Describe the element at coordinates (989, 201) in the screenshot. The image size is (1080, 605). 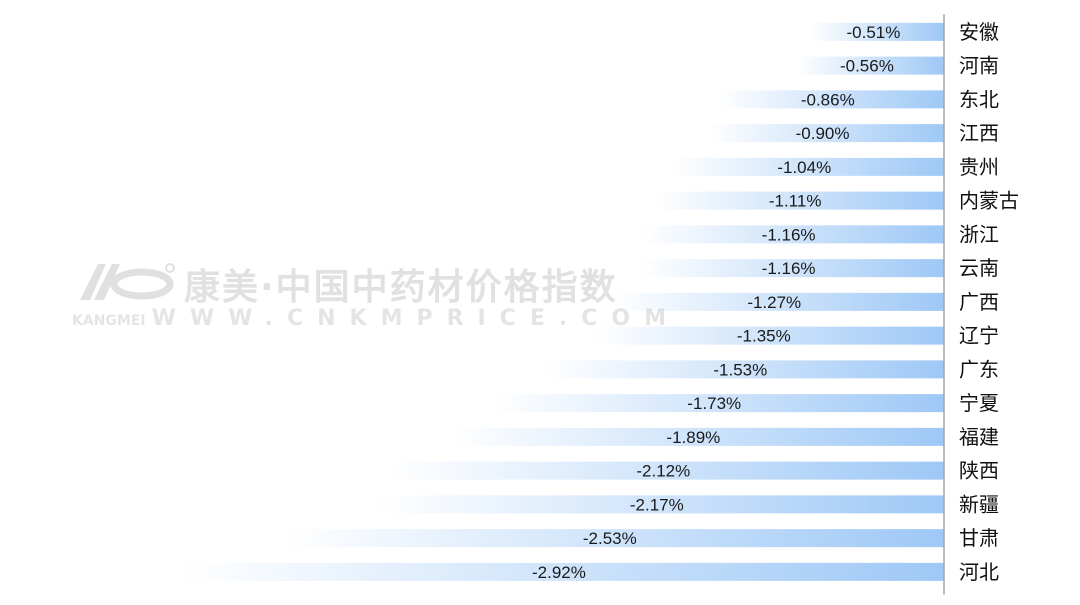
I see `category-label: 内蒙古` at that location.